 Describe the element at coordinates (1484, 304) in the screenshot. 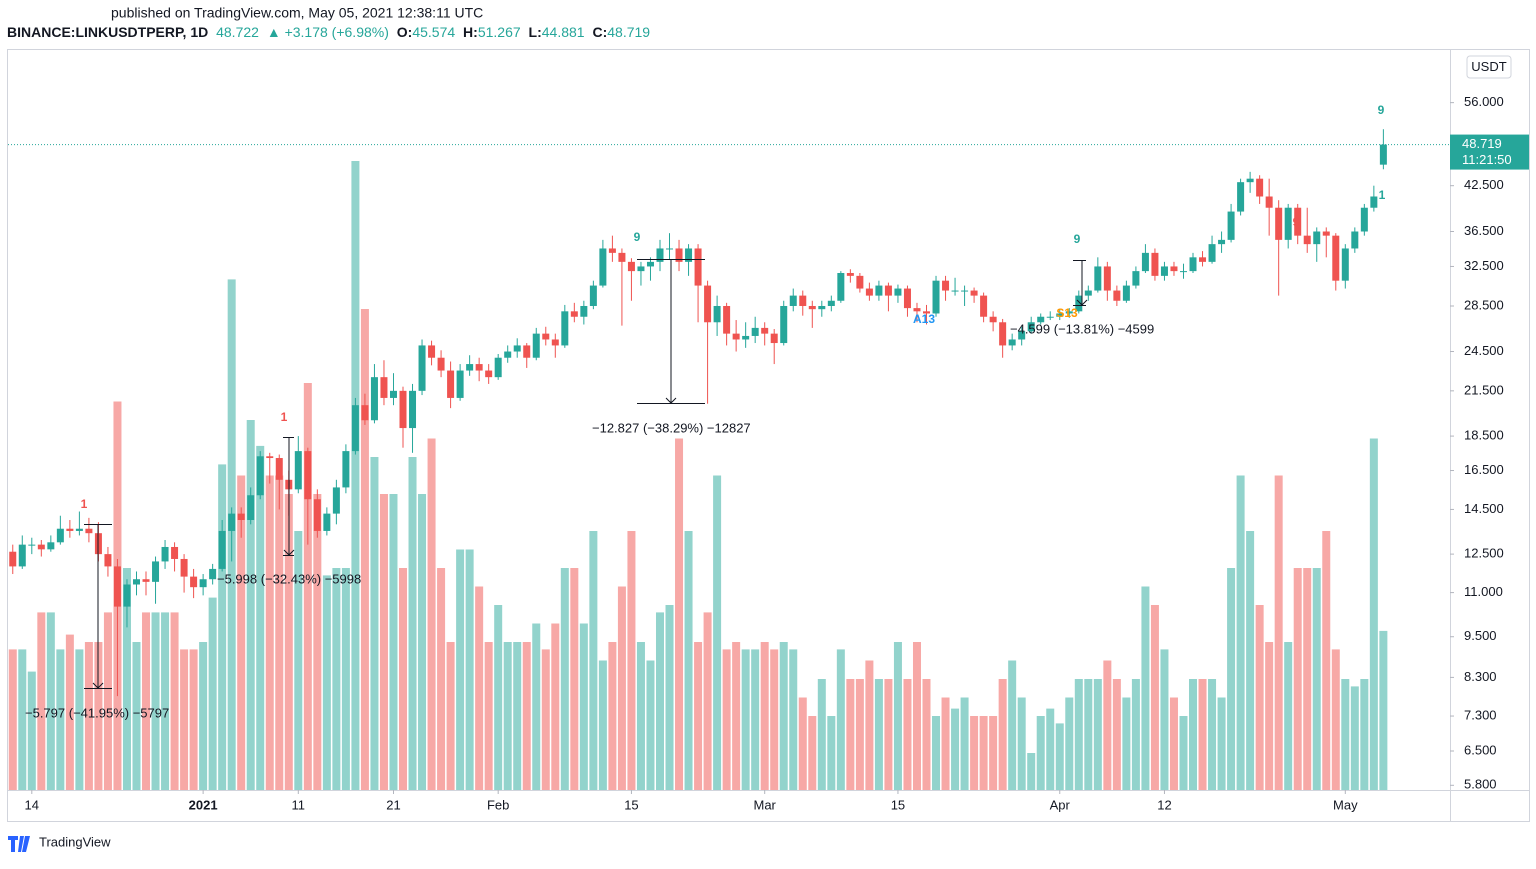

I see `y-tick-label: 28.500` at that location.